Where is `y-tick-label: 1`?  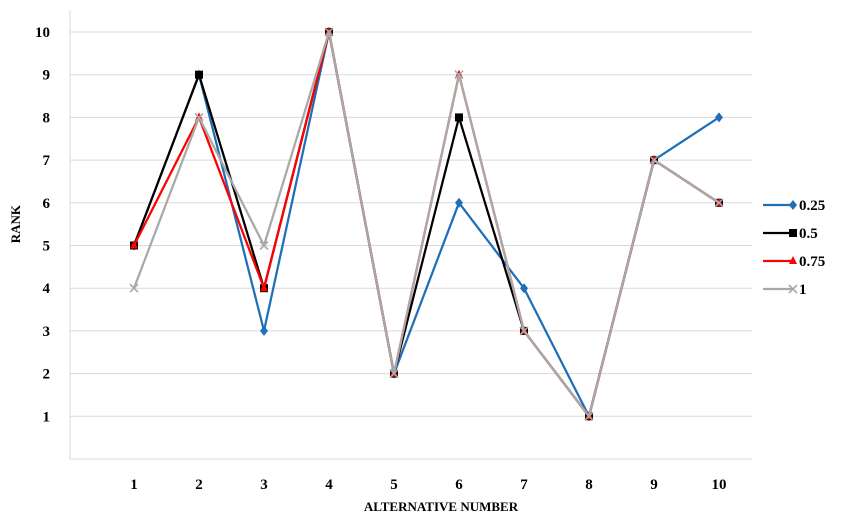
y-tick-label: 1 is located at coordinates (47, 417).